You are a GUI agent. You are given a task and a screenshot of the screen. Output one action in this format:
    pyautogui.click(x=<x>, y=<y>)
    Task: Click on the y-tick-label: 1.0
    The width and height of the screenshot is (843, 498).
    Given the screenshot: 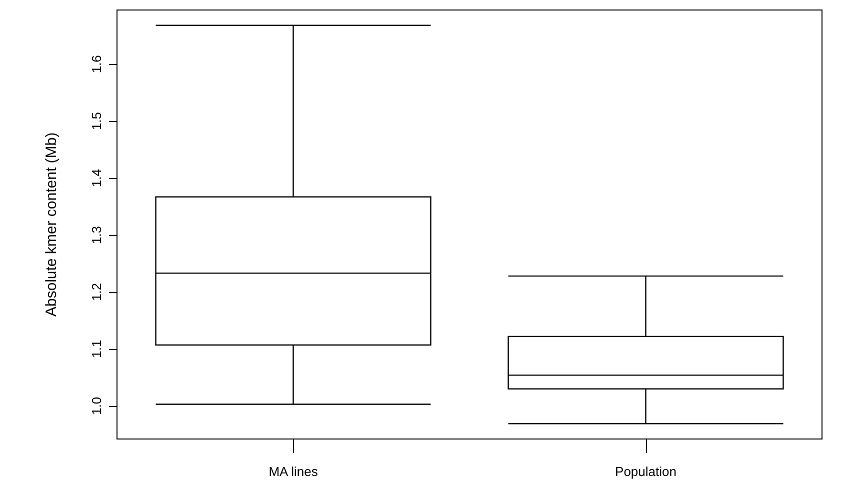 What is the action you would take?
    pyautogui.click(x=96, y=405)
    